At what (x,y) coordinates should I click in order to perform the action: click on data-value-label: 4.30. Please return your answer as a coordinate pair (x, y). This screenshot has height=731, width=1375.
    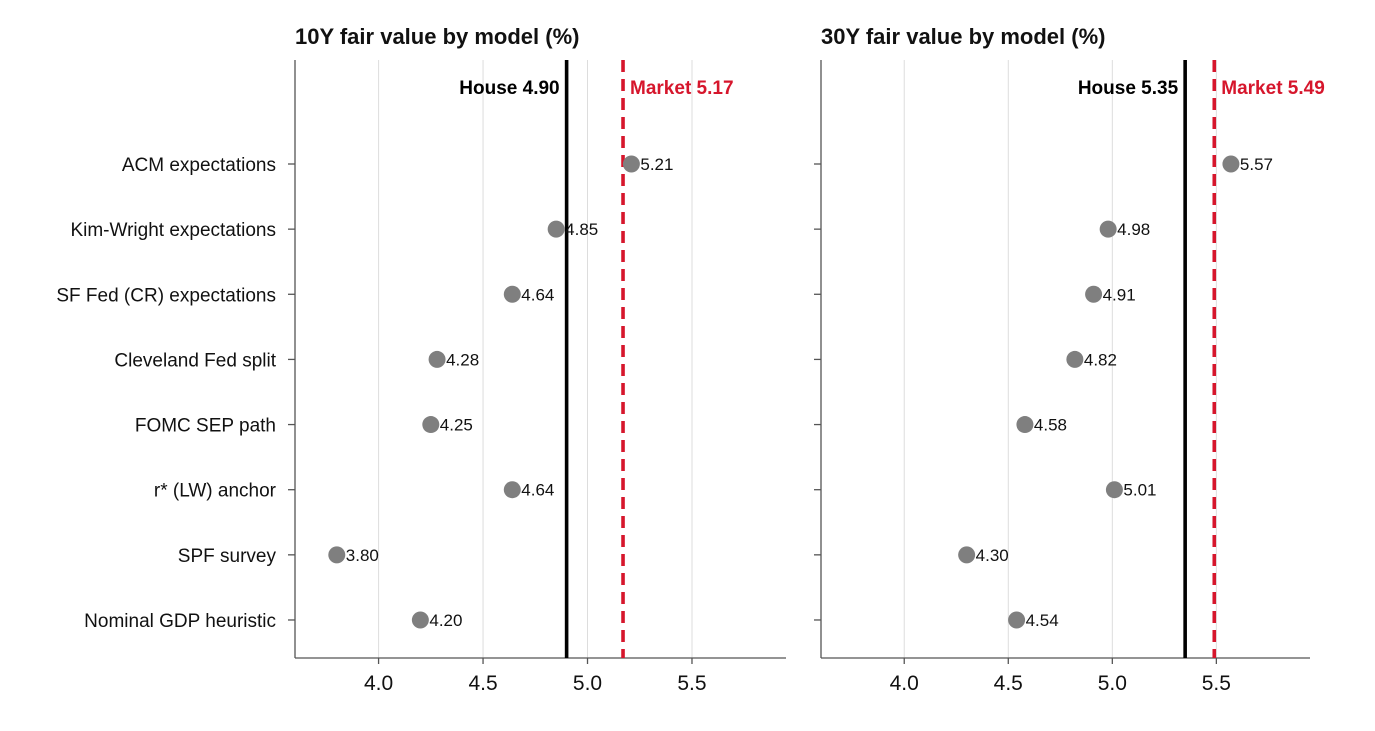
    Looking at the image, I should click on (992, 555).